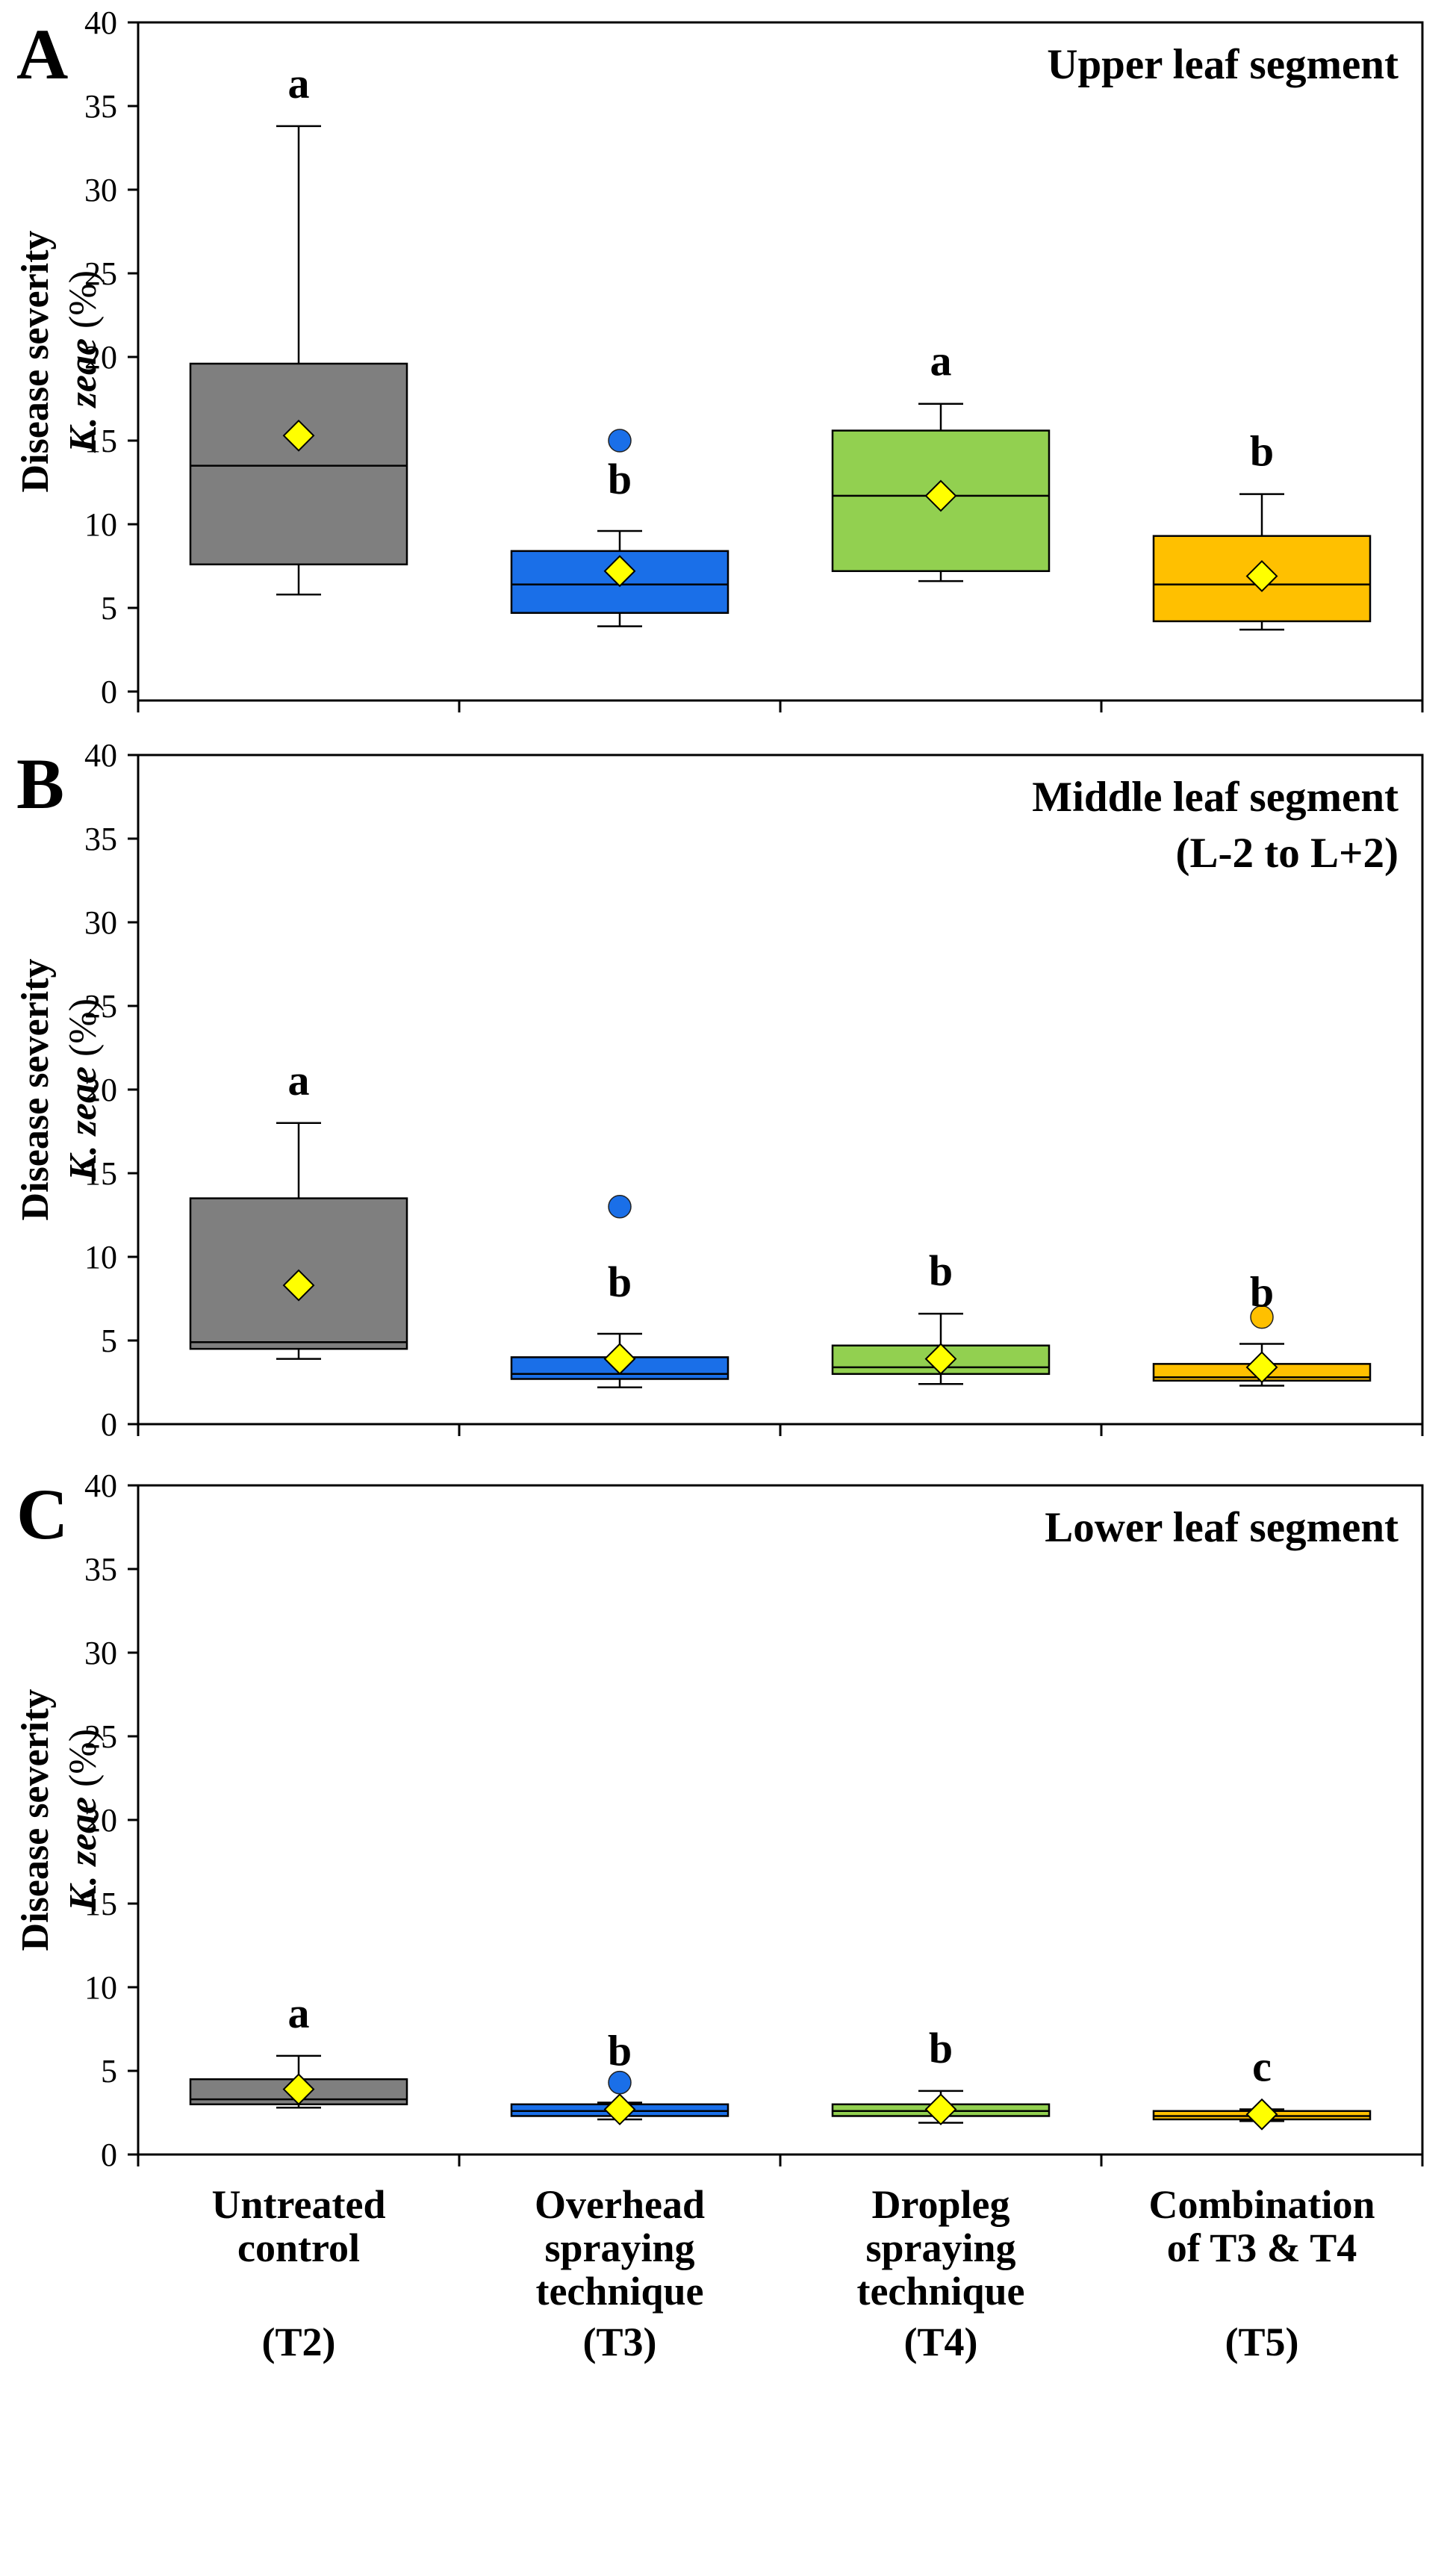 The height and width of the screenshot is (2563, 1456). Describe the element at coordinates (40, 784) in the screenshot. I see `panel-letter: B` at that location.